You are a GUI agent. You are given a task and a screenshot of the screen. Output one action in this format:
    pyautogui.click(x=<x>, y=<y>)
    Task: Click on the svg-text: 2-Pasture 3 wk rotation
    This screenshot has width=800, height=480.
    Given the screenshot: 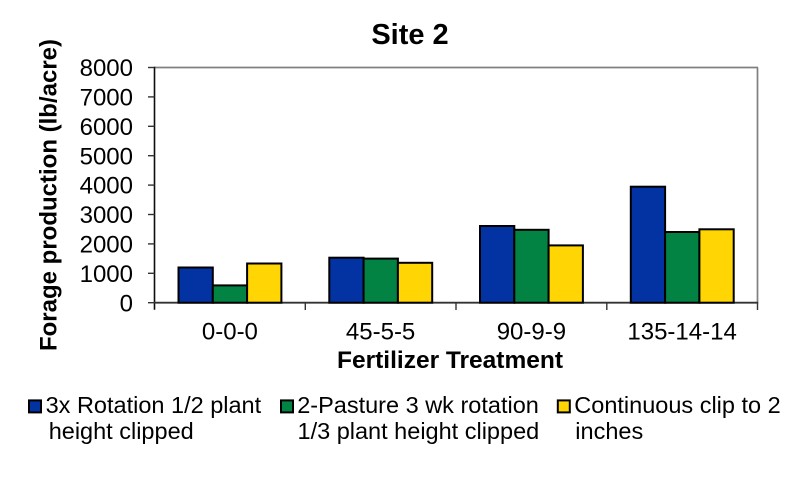 What is the action you would take?
    pyautogui.click(x=418, y=405)
    